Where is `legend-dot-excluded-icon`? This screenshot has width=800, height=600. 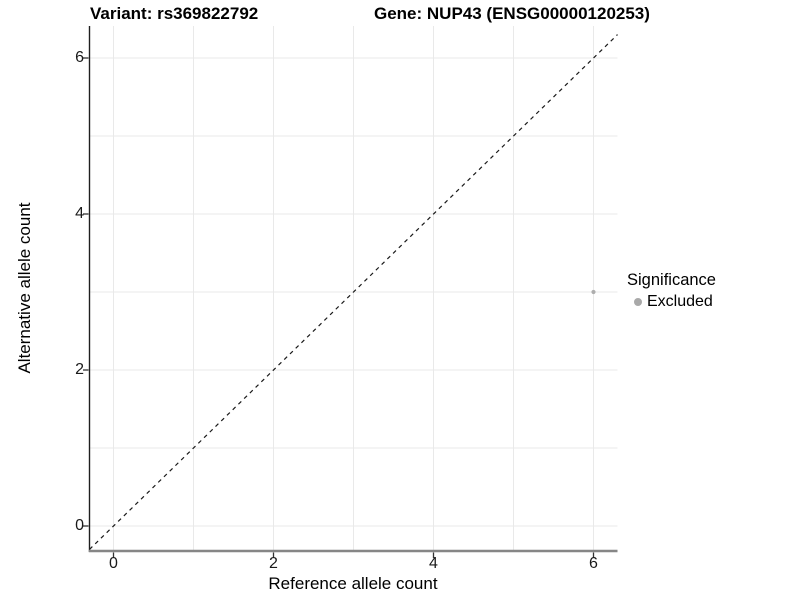 legend-dot-excluded-icon is located at coordinates (638, 302).